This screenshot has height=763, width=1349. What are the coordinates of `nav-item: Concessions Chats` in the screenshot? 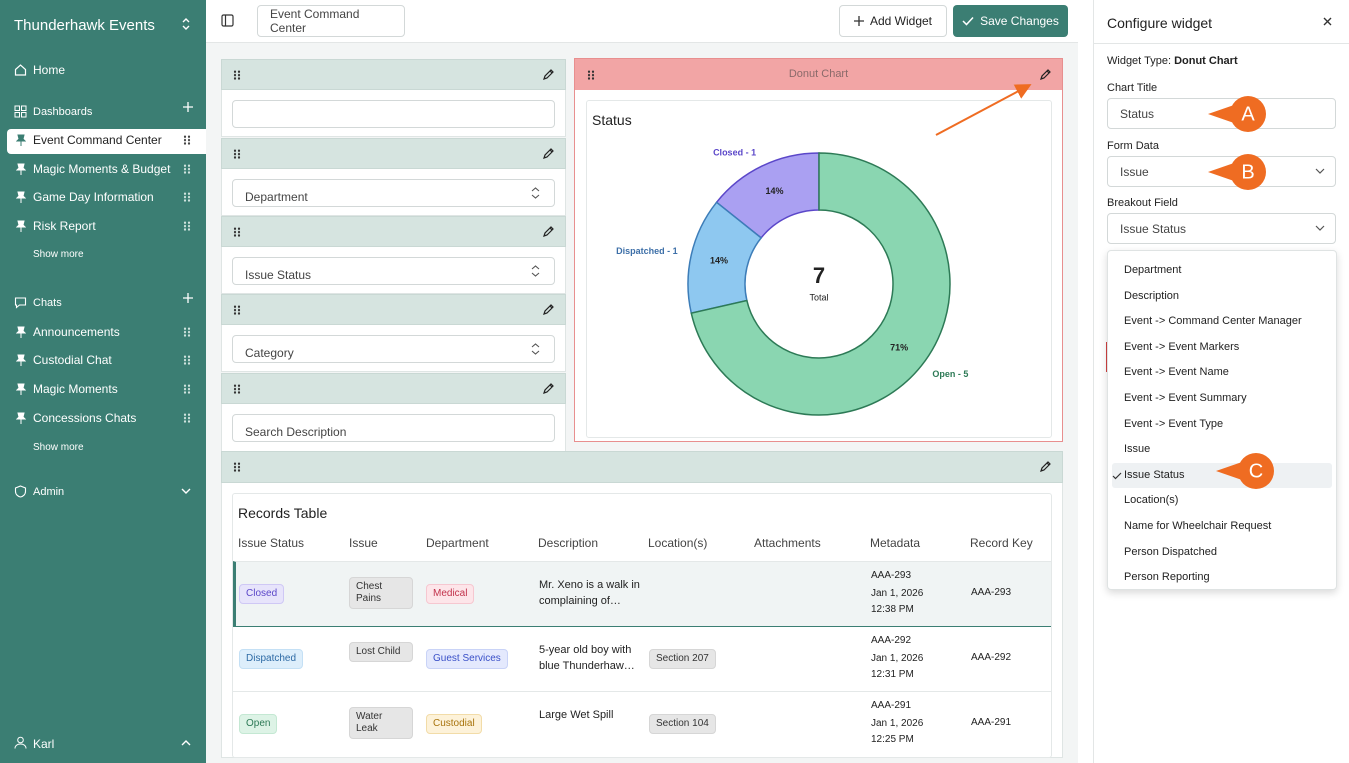 It's located at (85, 418).